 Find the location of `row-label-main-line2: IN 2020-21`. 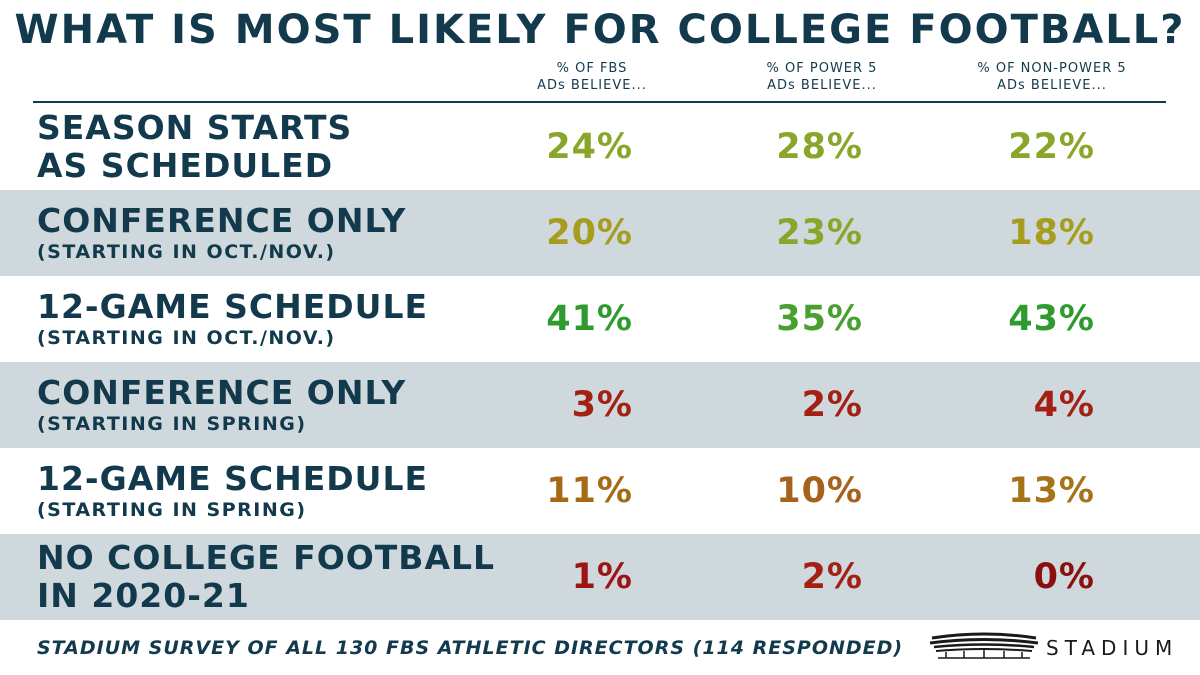

row-label-main-line2: IN 2020-21 is located at coordinates (143, 595).